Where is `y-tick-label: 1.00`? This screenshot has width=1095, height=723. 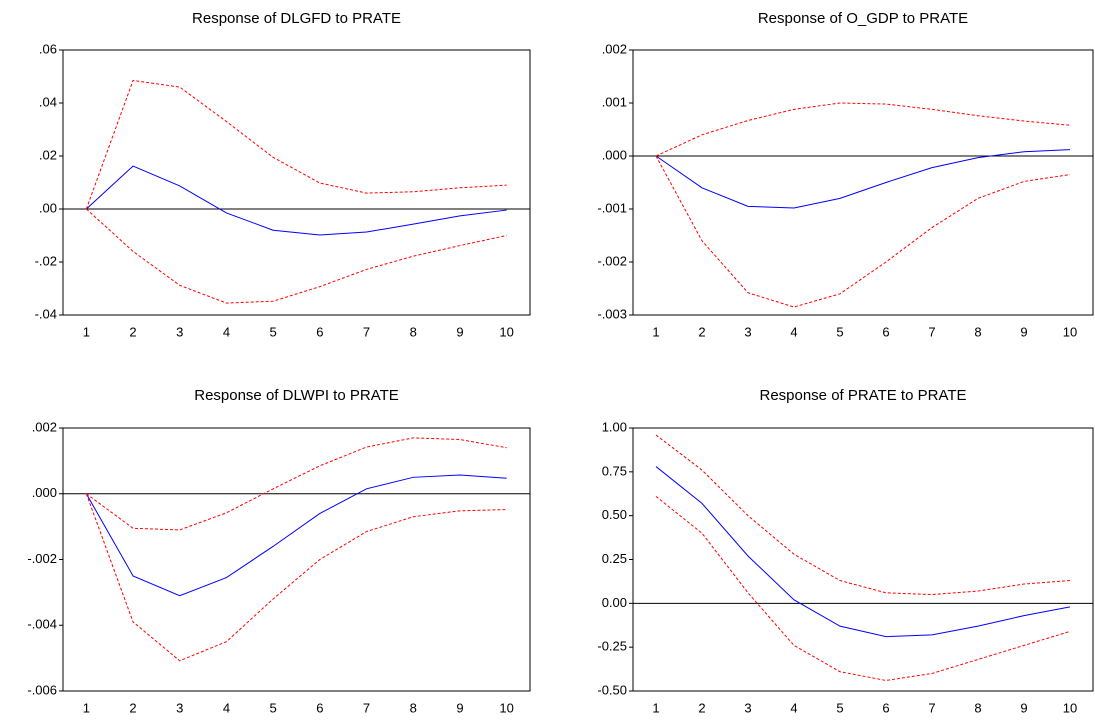 y-tick-label: 1.00 is located at coordinates (614, 426).